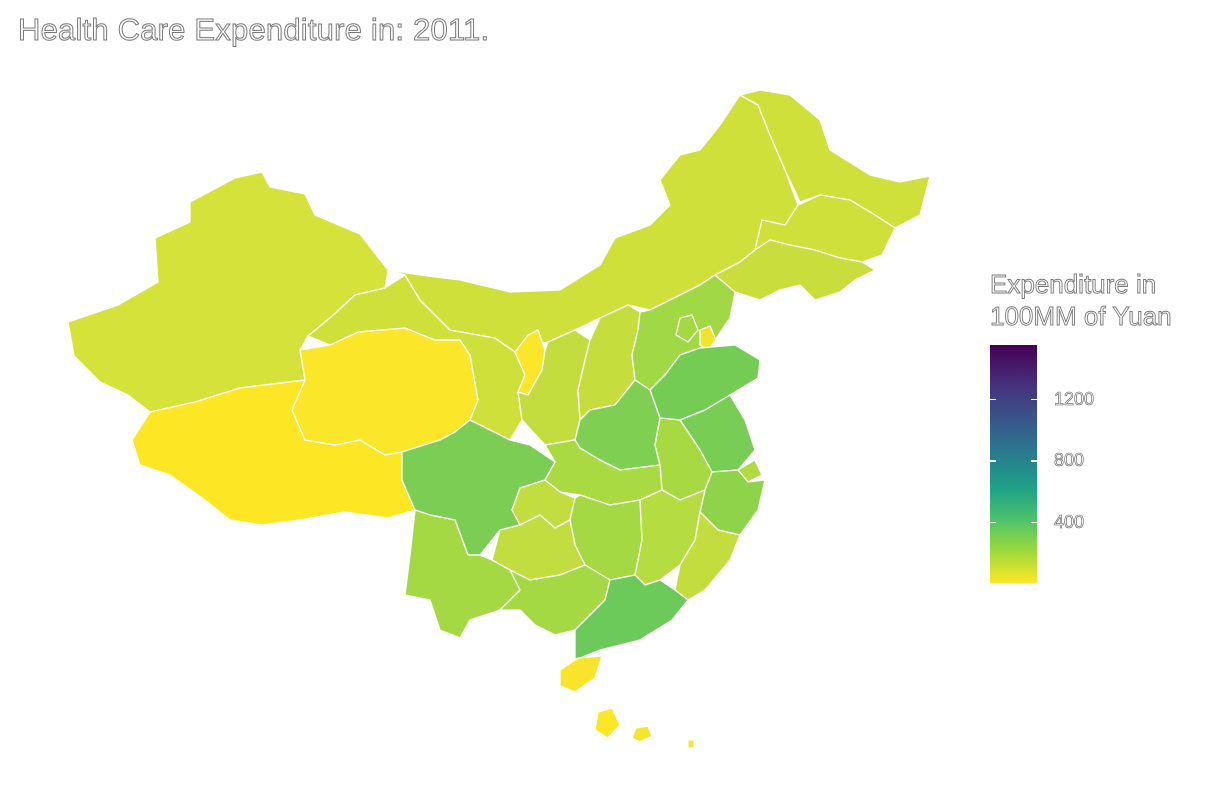 The image size is (1220, 800). What do you see at coordinates (1081, 316) in the screenshot?
I see `legend-title-line2: 100MM of Yuan` at bounding box center [1081, 316].